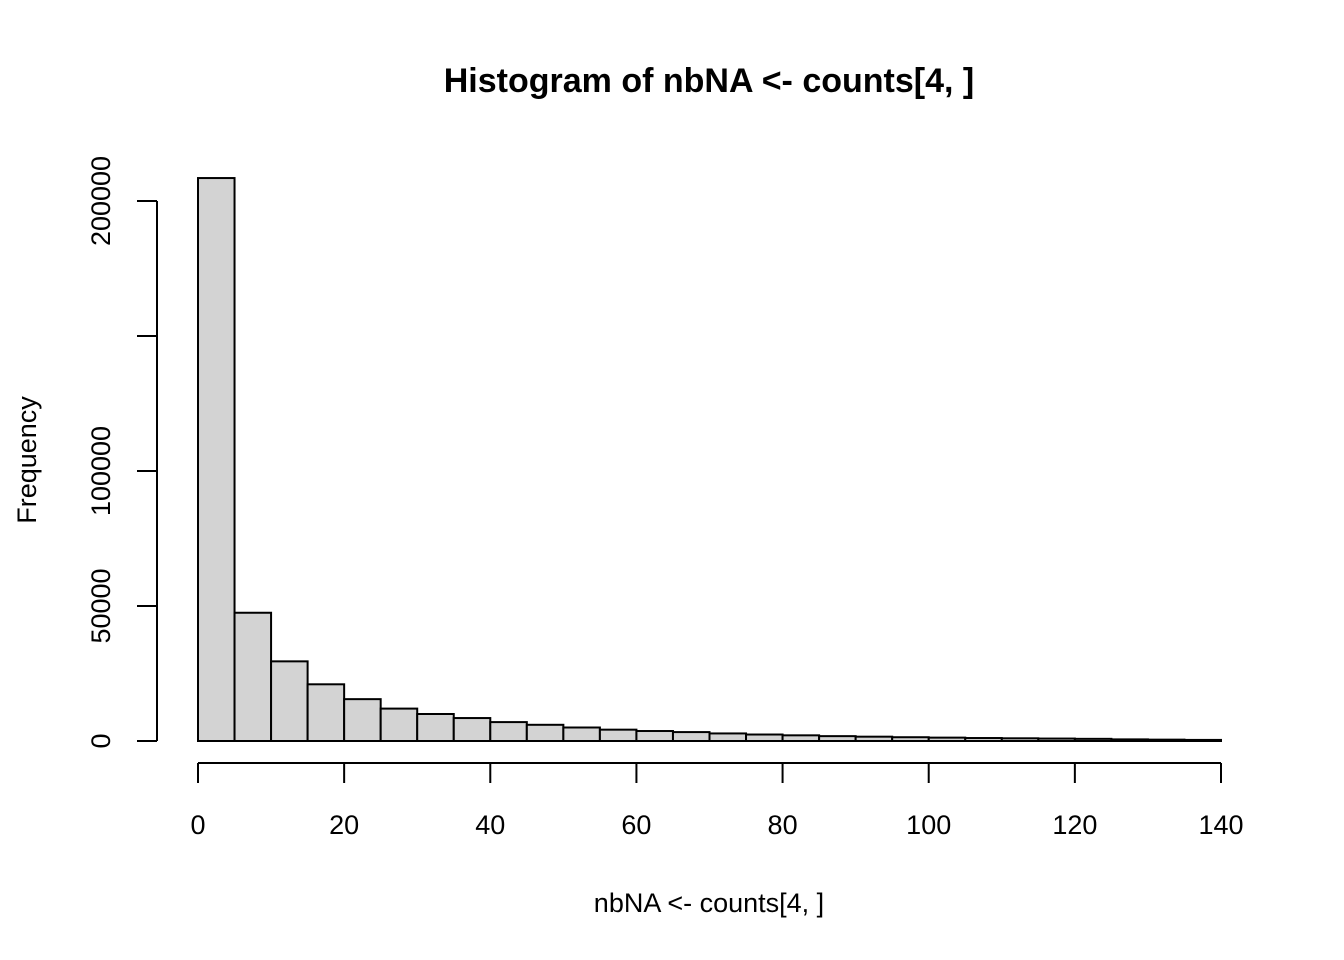 This screenshot has height=960, width=1344. What do you see at coordinates (717, 801) in the screenshot?
I see `x-axis: 0 20 40 60 80 100 120 140` at bounding box center [717, 801].